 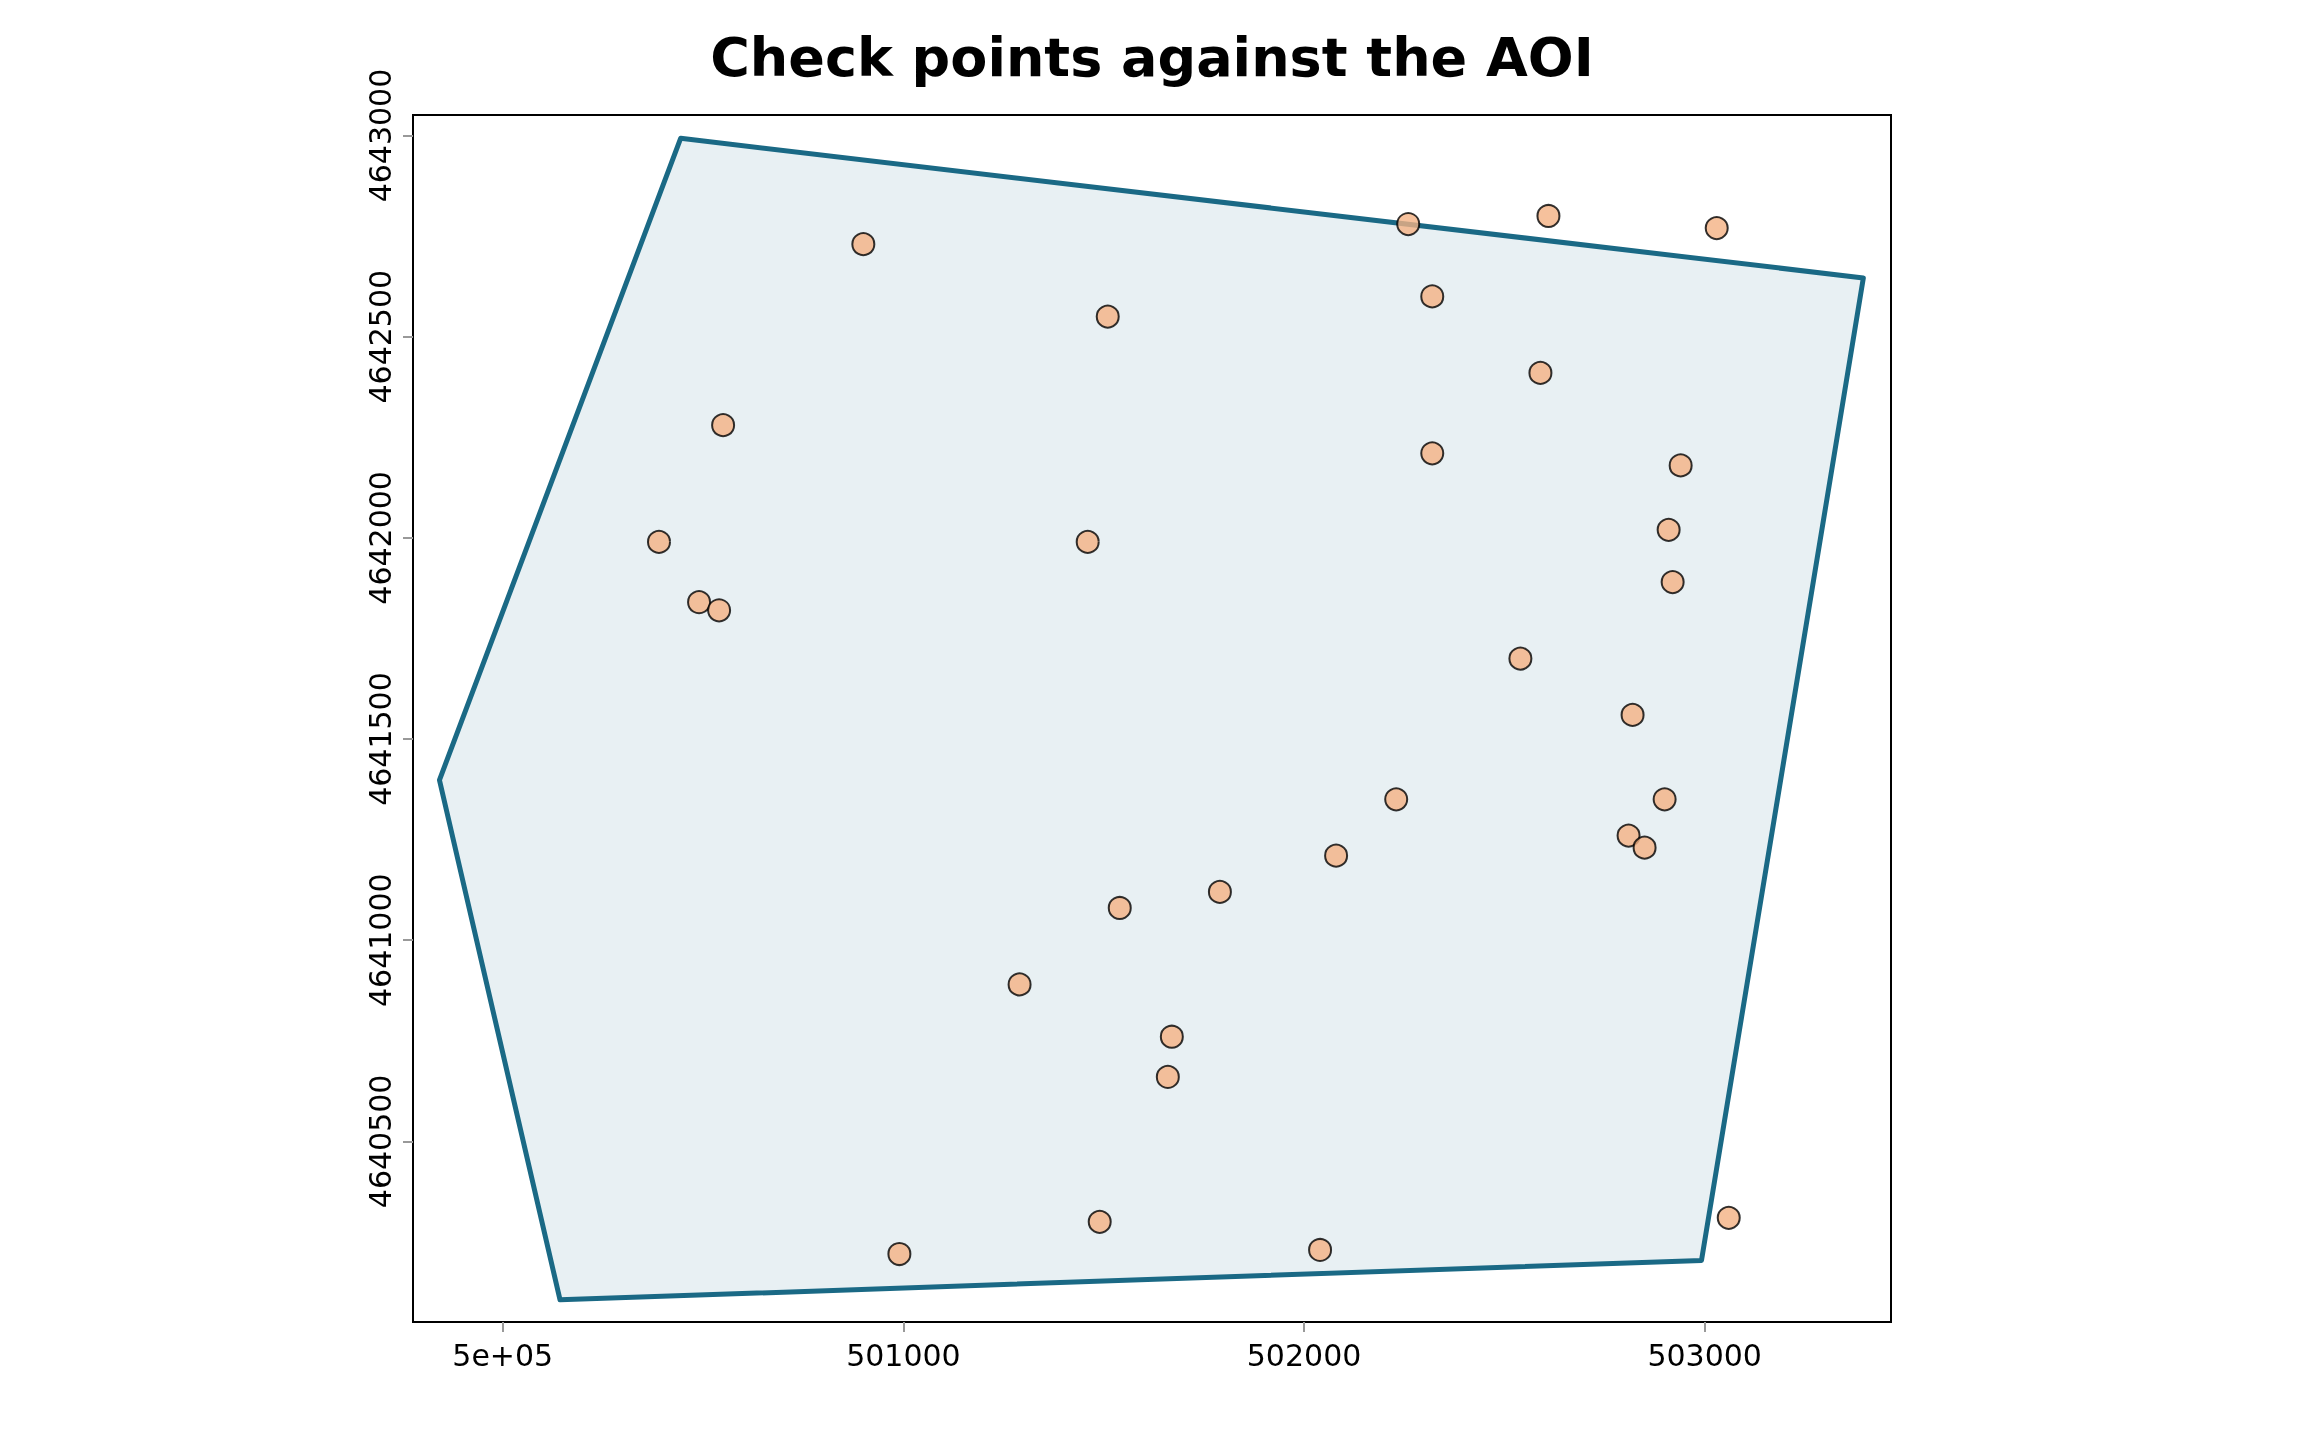 What do you see at coordinates (380, 940) in the screenshot?
I see `y-tick-label: 4641000` at bounding box center [380, 940].